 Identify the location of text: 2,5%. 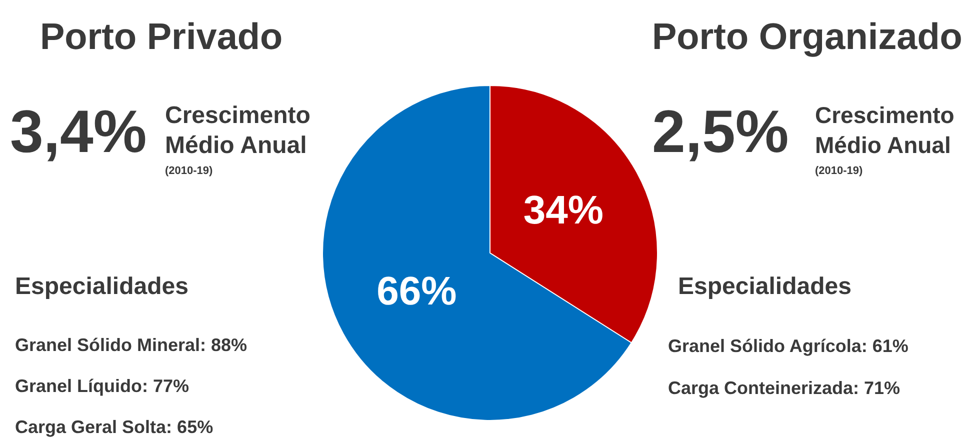
(720, 131).